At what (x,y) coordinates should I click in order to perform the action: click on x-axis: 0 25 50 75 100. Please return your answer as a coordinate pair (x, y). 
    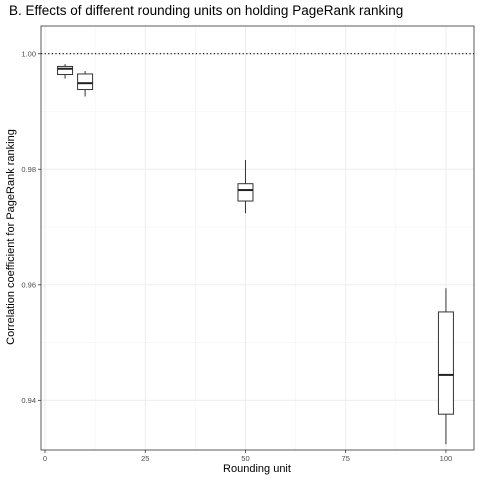
    Looking at the image, I should click on (247, 456).